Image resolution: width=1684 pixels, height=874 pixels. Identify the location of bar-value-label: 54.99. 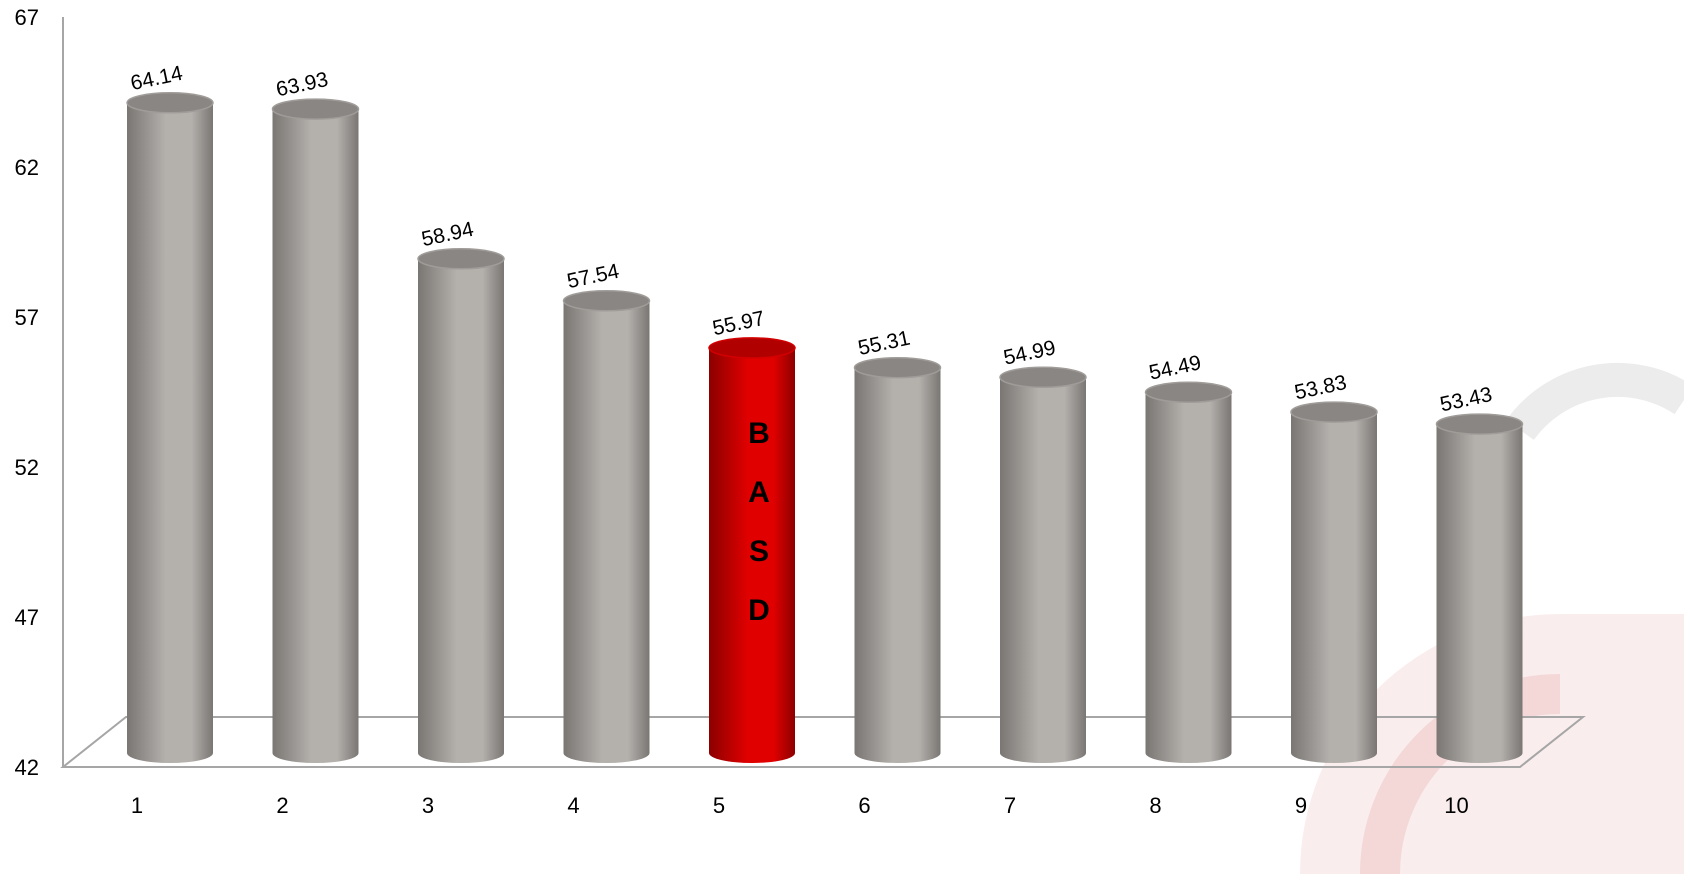
(1030, 352).